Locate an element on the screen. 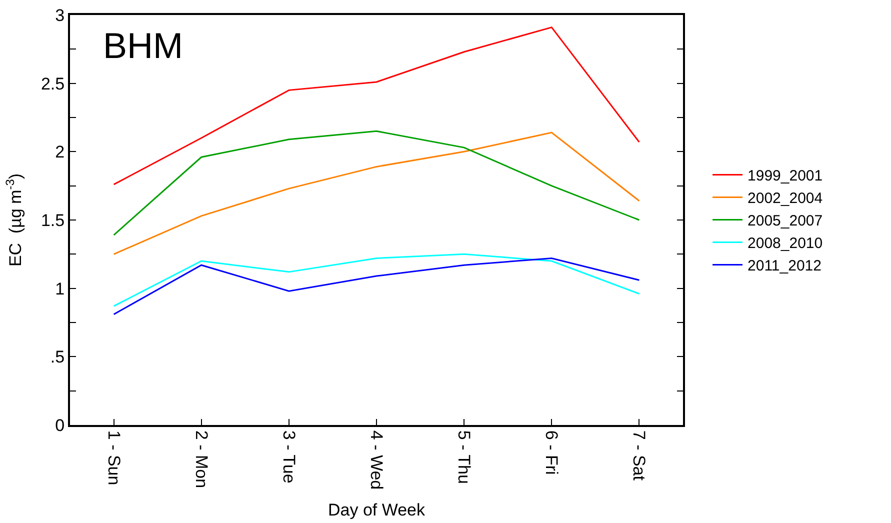 The width and height of the screenshot is (891, 523). y-tick-label: 2.5 is located at coordinates (52, 84).